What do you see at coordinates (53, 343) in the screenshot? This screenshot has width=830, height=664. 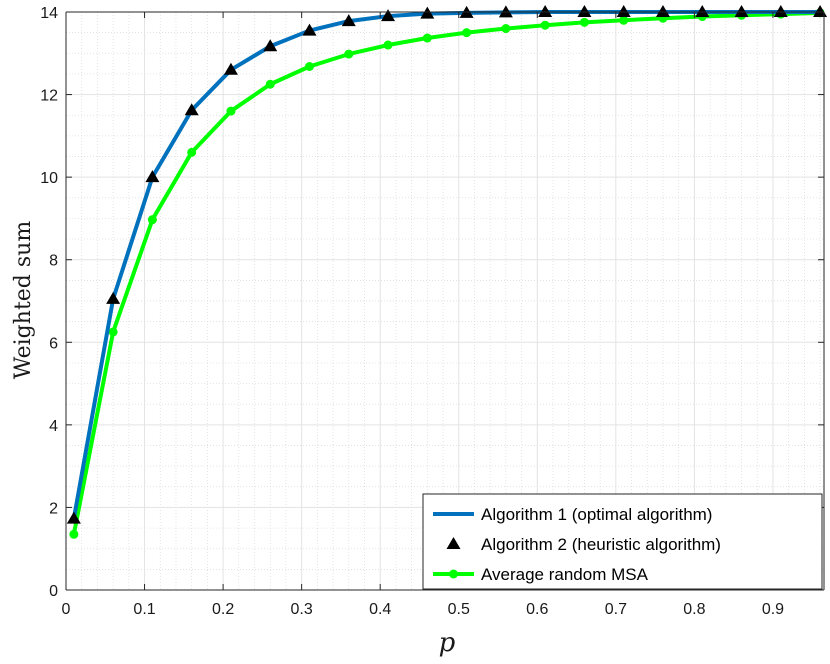 I see `y-tick-label: 6` at bounding box center [53, 343].